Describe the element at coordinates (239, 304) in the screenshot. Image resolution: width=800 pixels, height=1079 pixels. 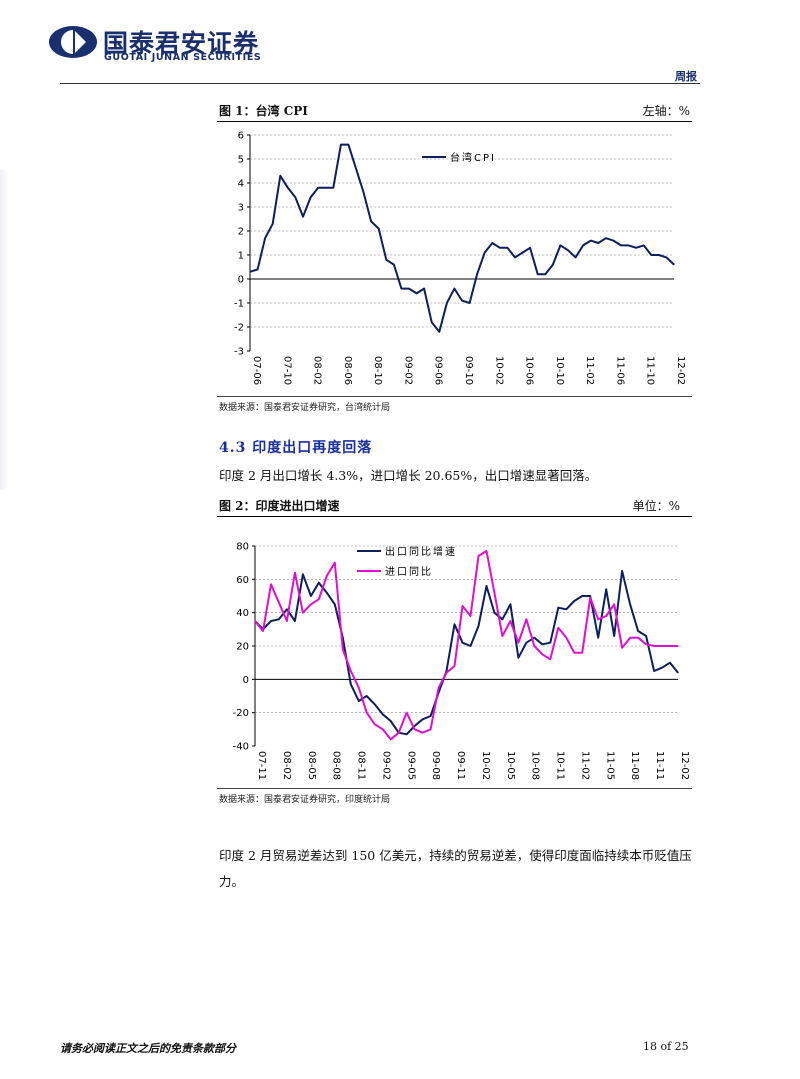
I see `y-tick-label: -1` at that location.